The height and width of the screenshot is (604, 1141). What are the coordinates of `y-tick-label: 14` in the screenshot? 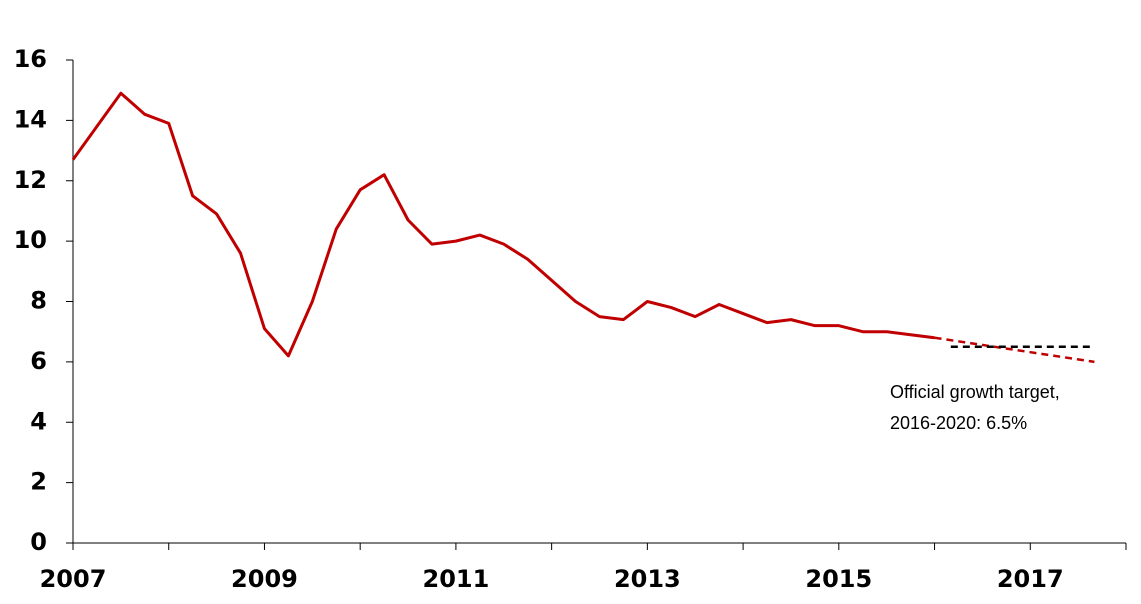 It's located at (30, 119).